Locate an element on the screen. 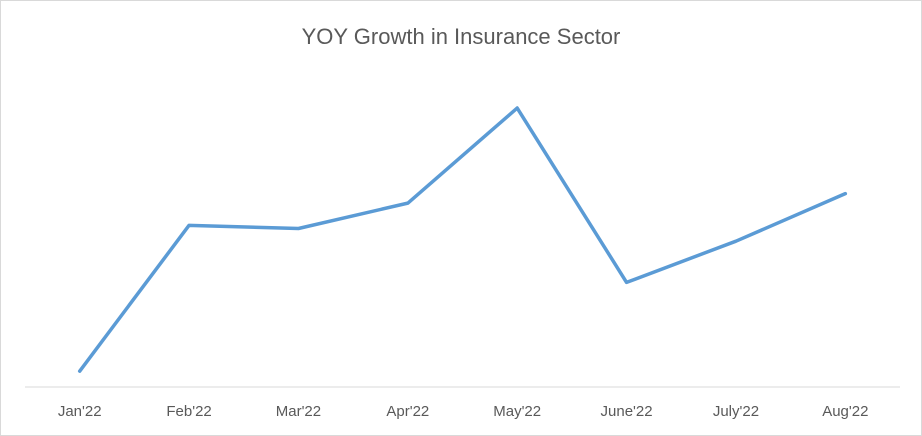 The image size is (922, 436). x-tick-label: May'22 is located at coordinates (517, 411).